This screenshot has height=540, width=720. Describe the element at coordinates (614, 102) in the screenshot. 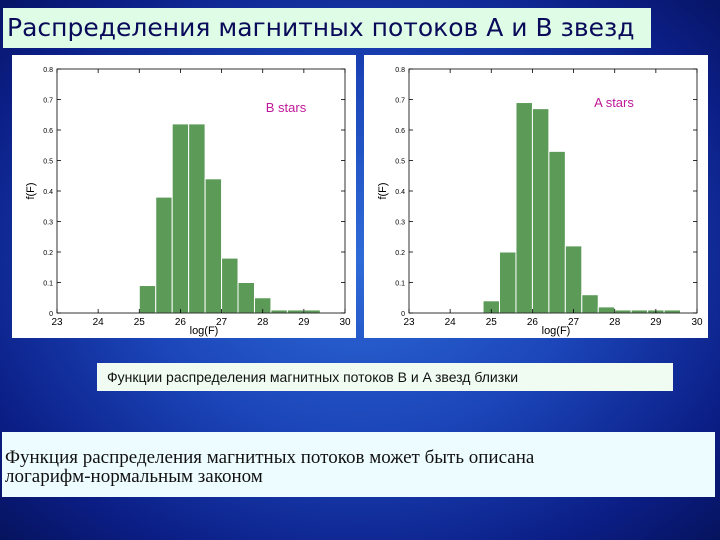

I see `series-annotation: A stars` at that location.